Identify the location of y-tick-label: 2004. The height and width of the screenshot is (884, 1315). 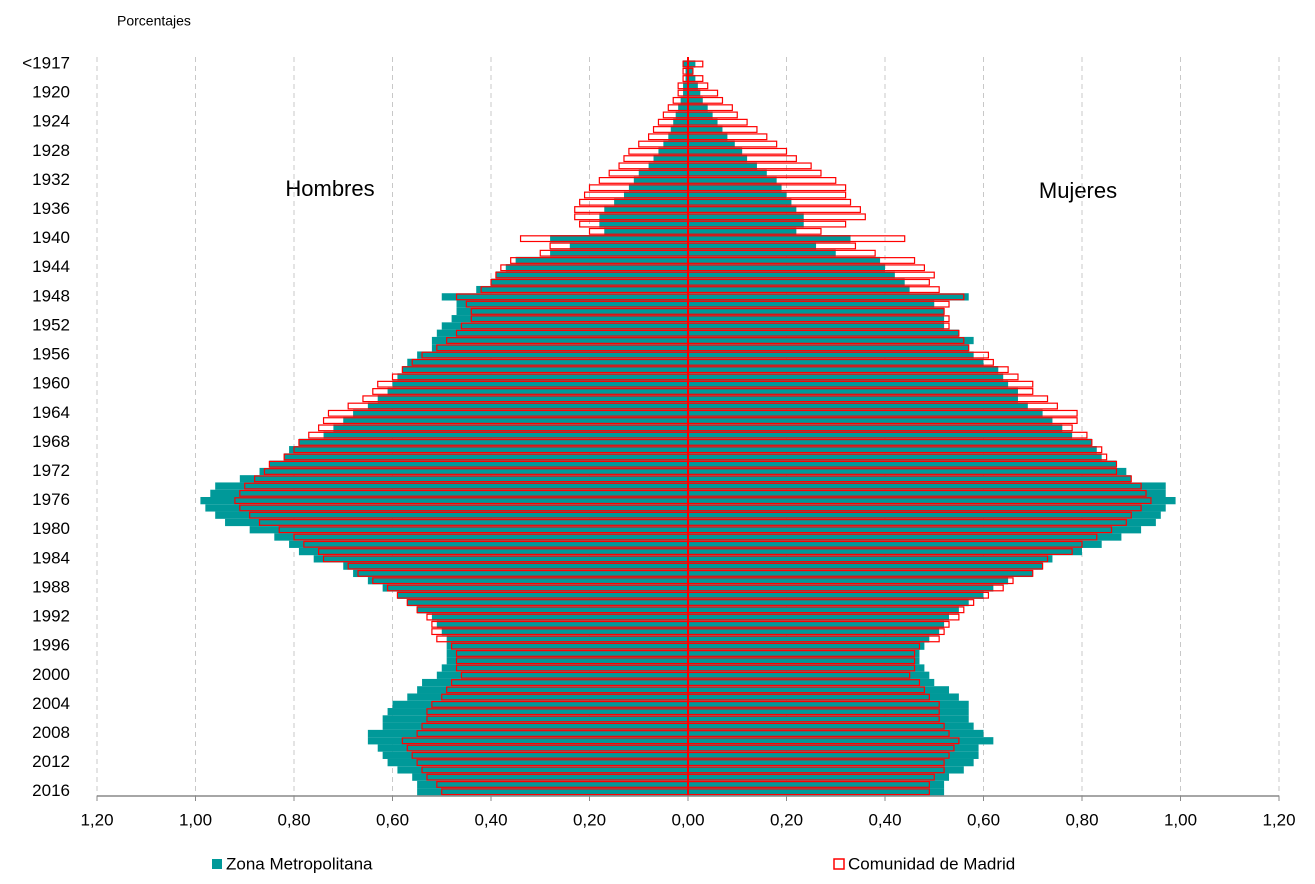
(51, 703).